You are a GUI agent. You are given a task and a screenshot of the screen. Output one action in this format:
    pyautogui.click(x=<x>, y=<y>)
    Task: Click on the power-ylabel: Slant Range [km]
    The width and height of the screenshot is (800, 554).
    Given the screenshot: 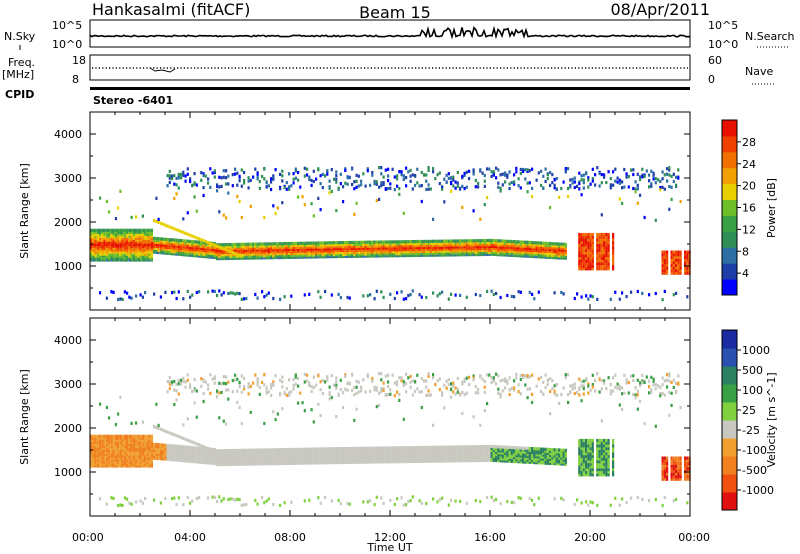 What is the action you would take?
    pyautogui.click(x=24, y=211)
    